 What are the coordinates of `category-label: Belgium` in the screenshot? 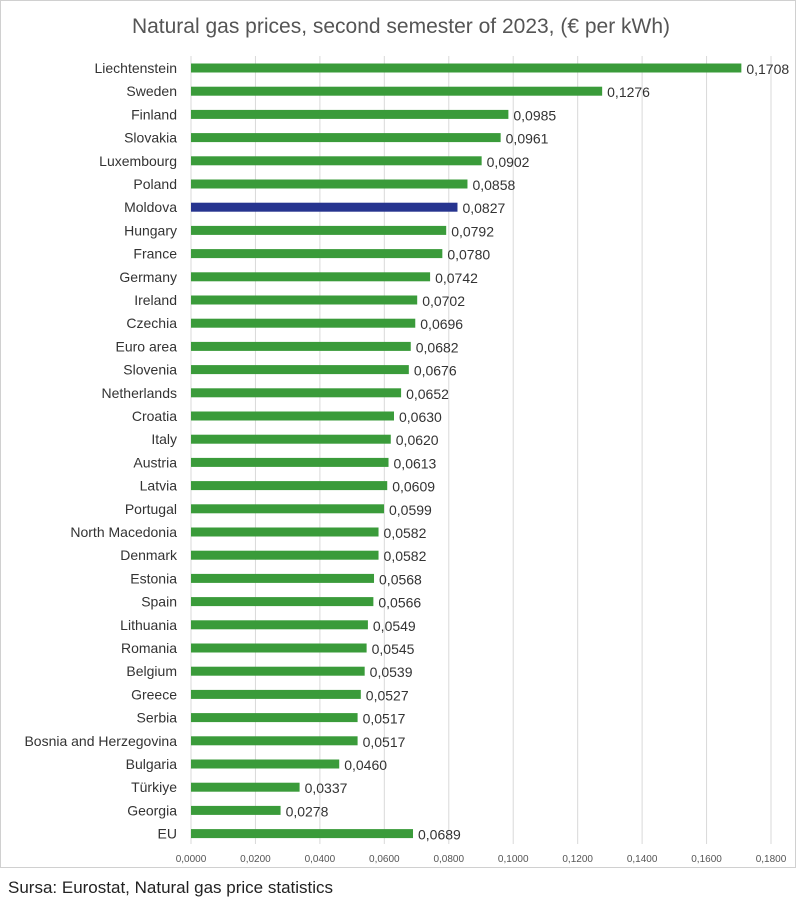 It's located at (151, 671).